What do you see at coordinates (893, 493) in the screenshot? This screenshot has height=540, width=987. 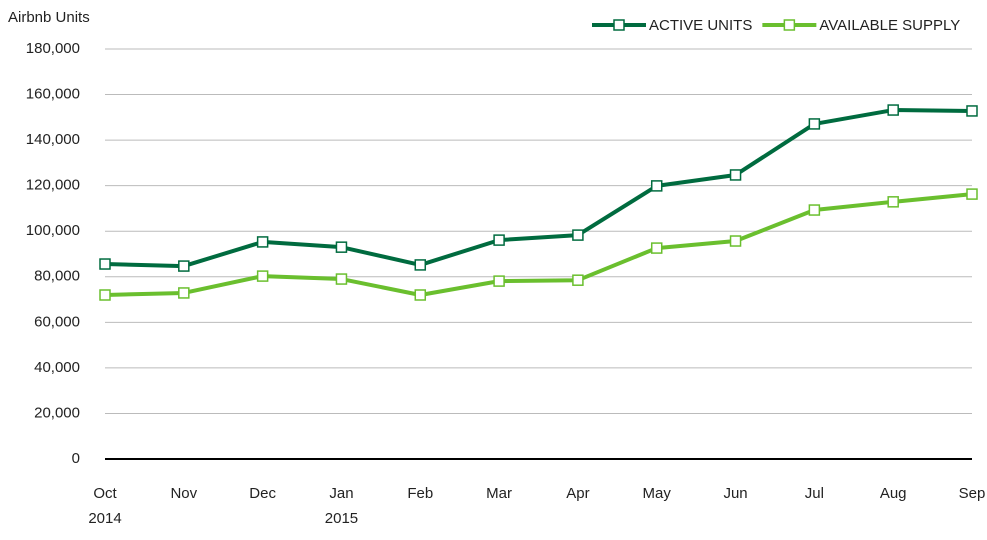 I see `x-tick-label: Aug` at bounding box center [893, 493].